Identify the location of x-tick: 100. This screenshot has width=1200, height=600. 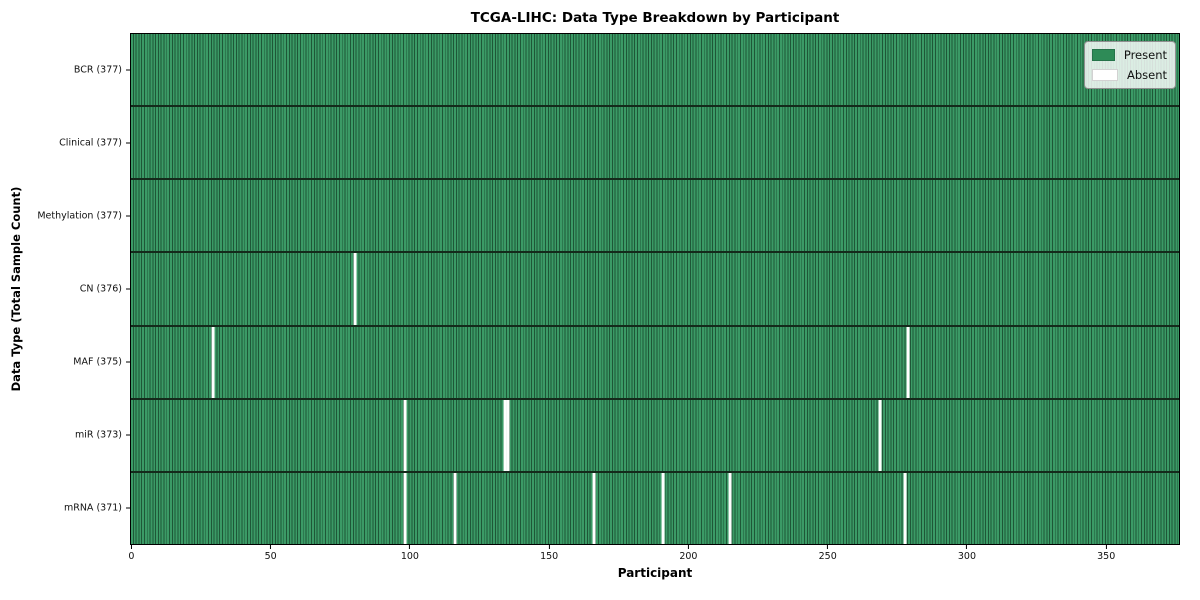
(410, 553).